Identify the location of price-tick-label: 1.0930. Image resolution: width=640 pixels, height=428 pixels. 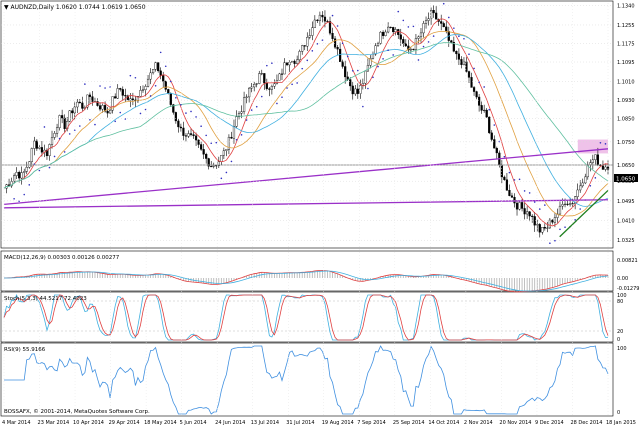
(626, 101).